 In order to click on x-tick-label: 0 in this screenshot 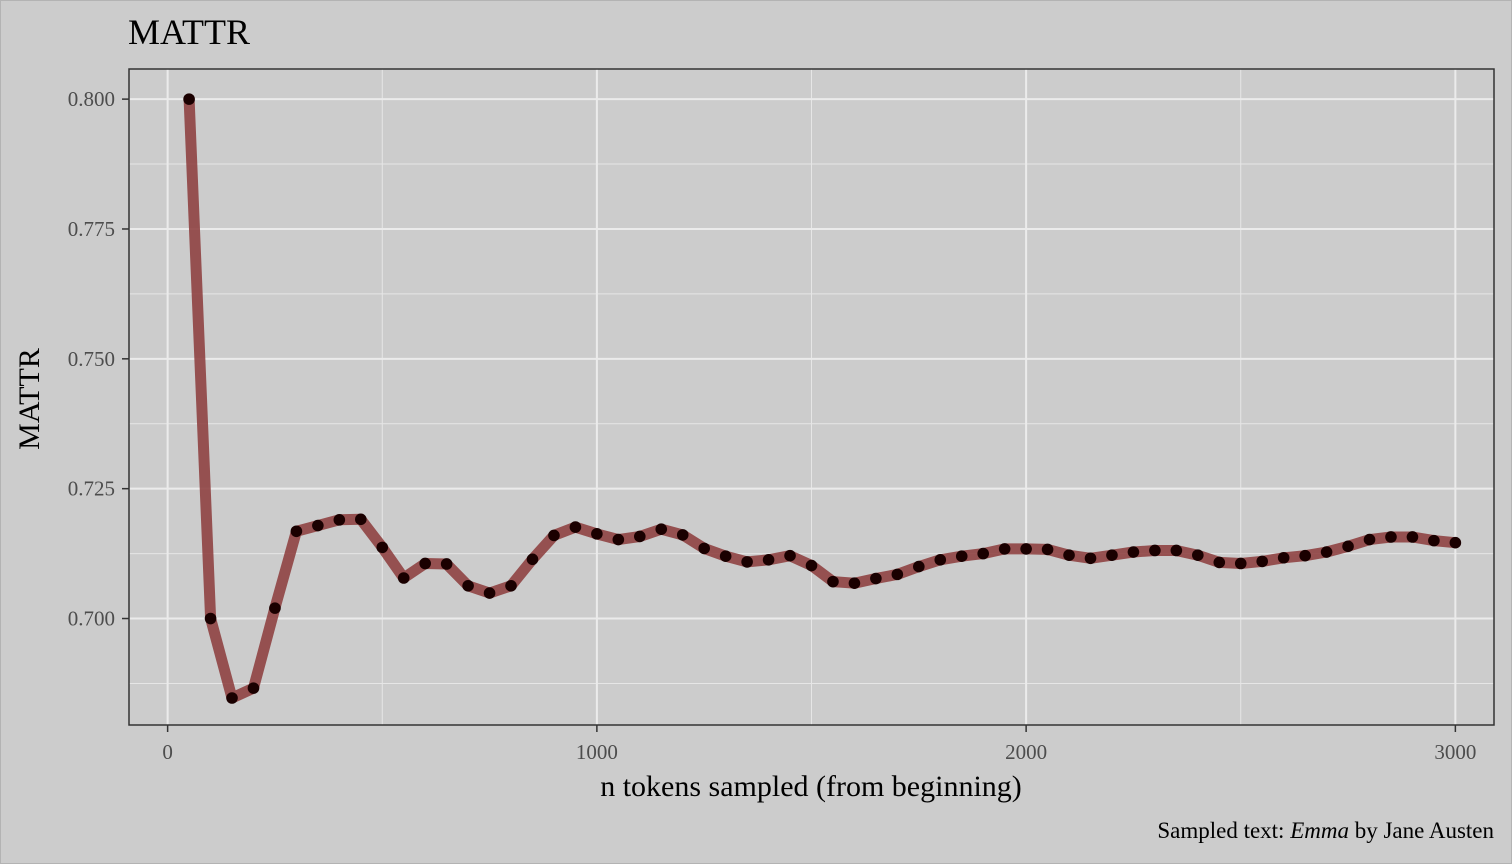, I will do `click(167, 752)`.